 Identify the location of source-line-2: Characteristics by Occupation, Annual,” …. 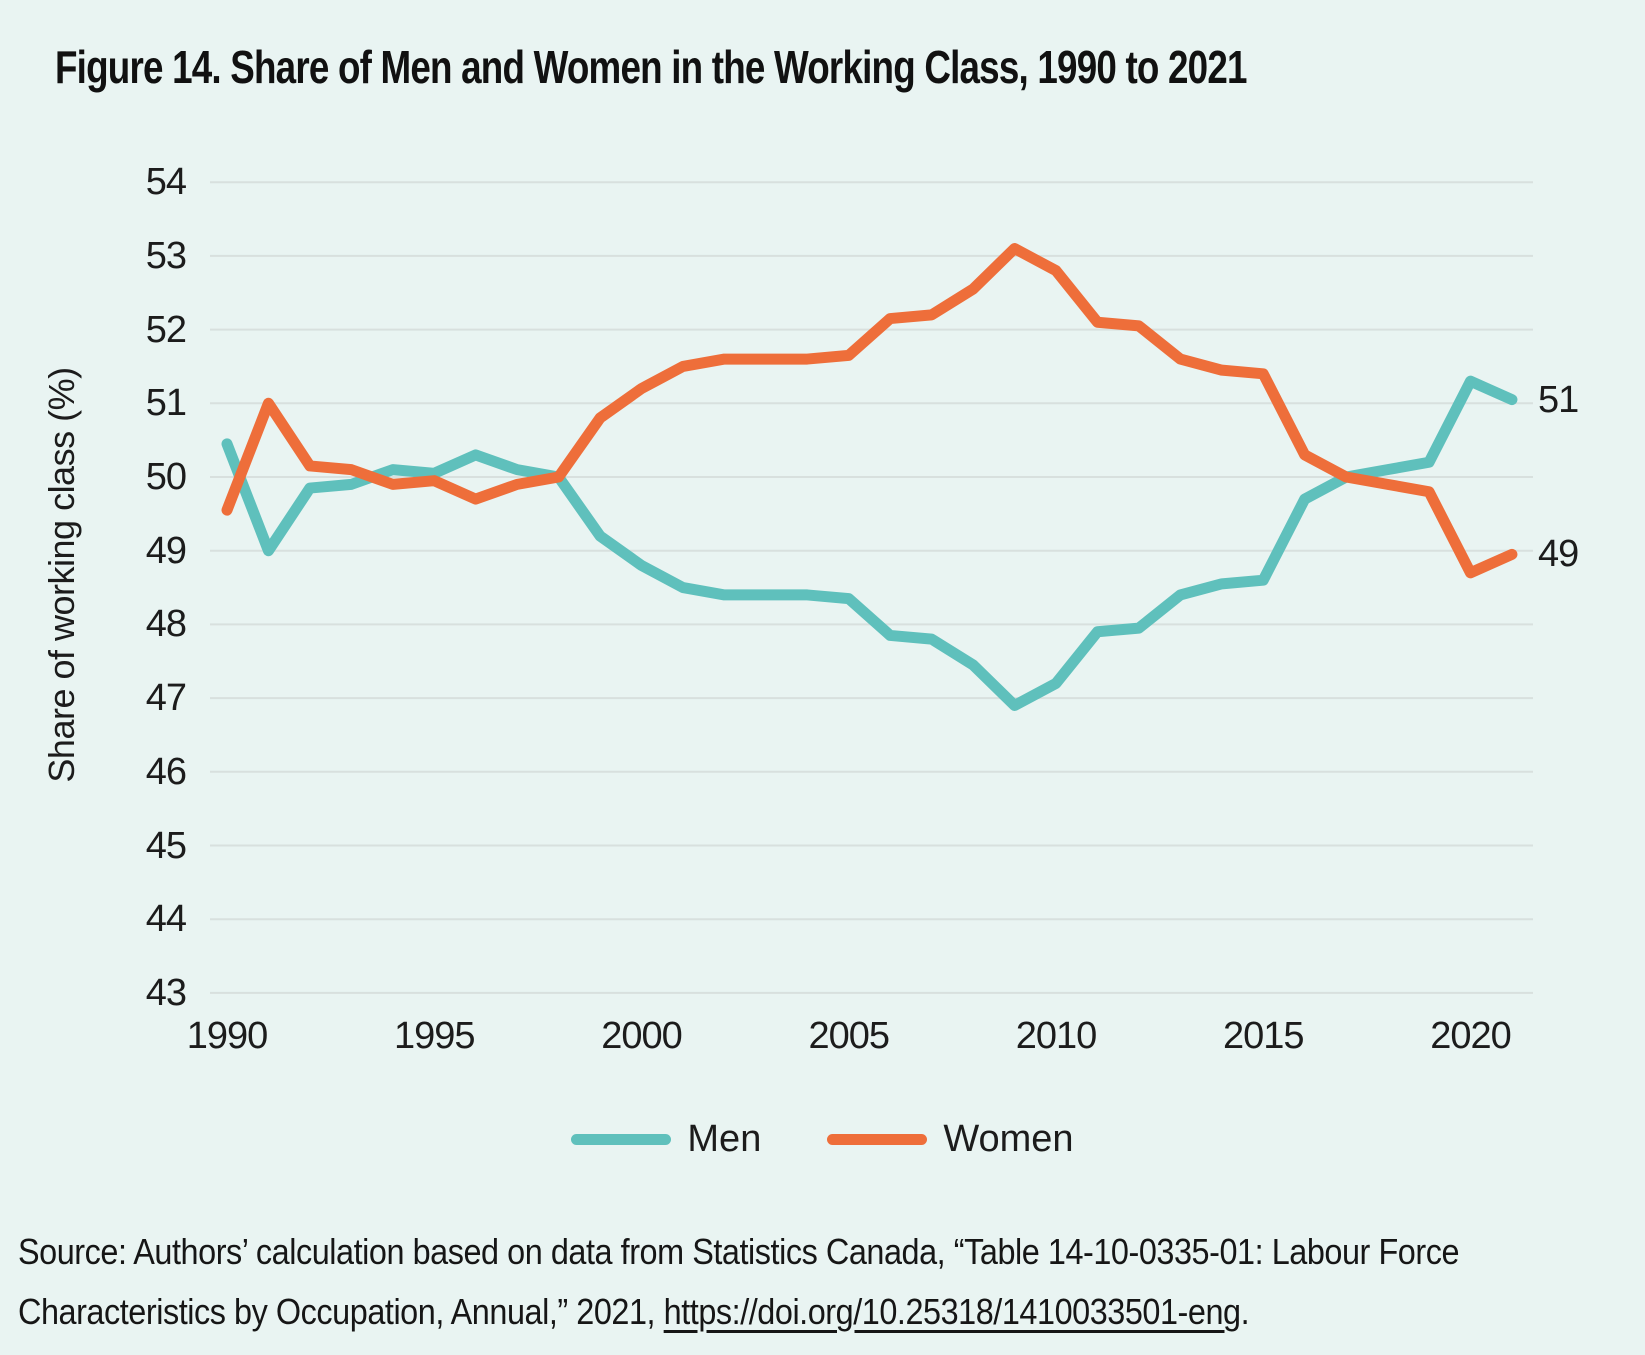
(341, 1311).